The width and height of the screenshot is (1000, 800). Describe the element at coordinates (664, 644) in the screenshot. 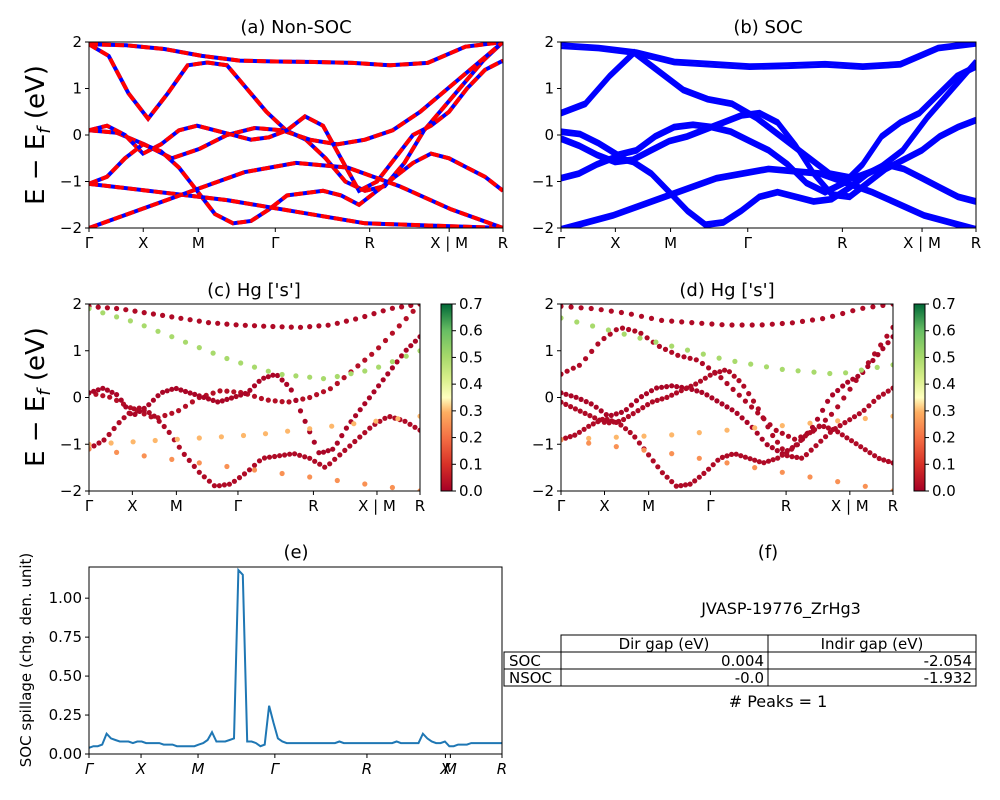

I see `table-col-header: Dir gap (eV)` at that location.